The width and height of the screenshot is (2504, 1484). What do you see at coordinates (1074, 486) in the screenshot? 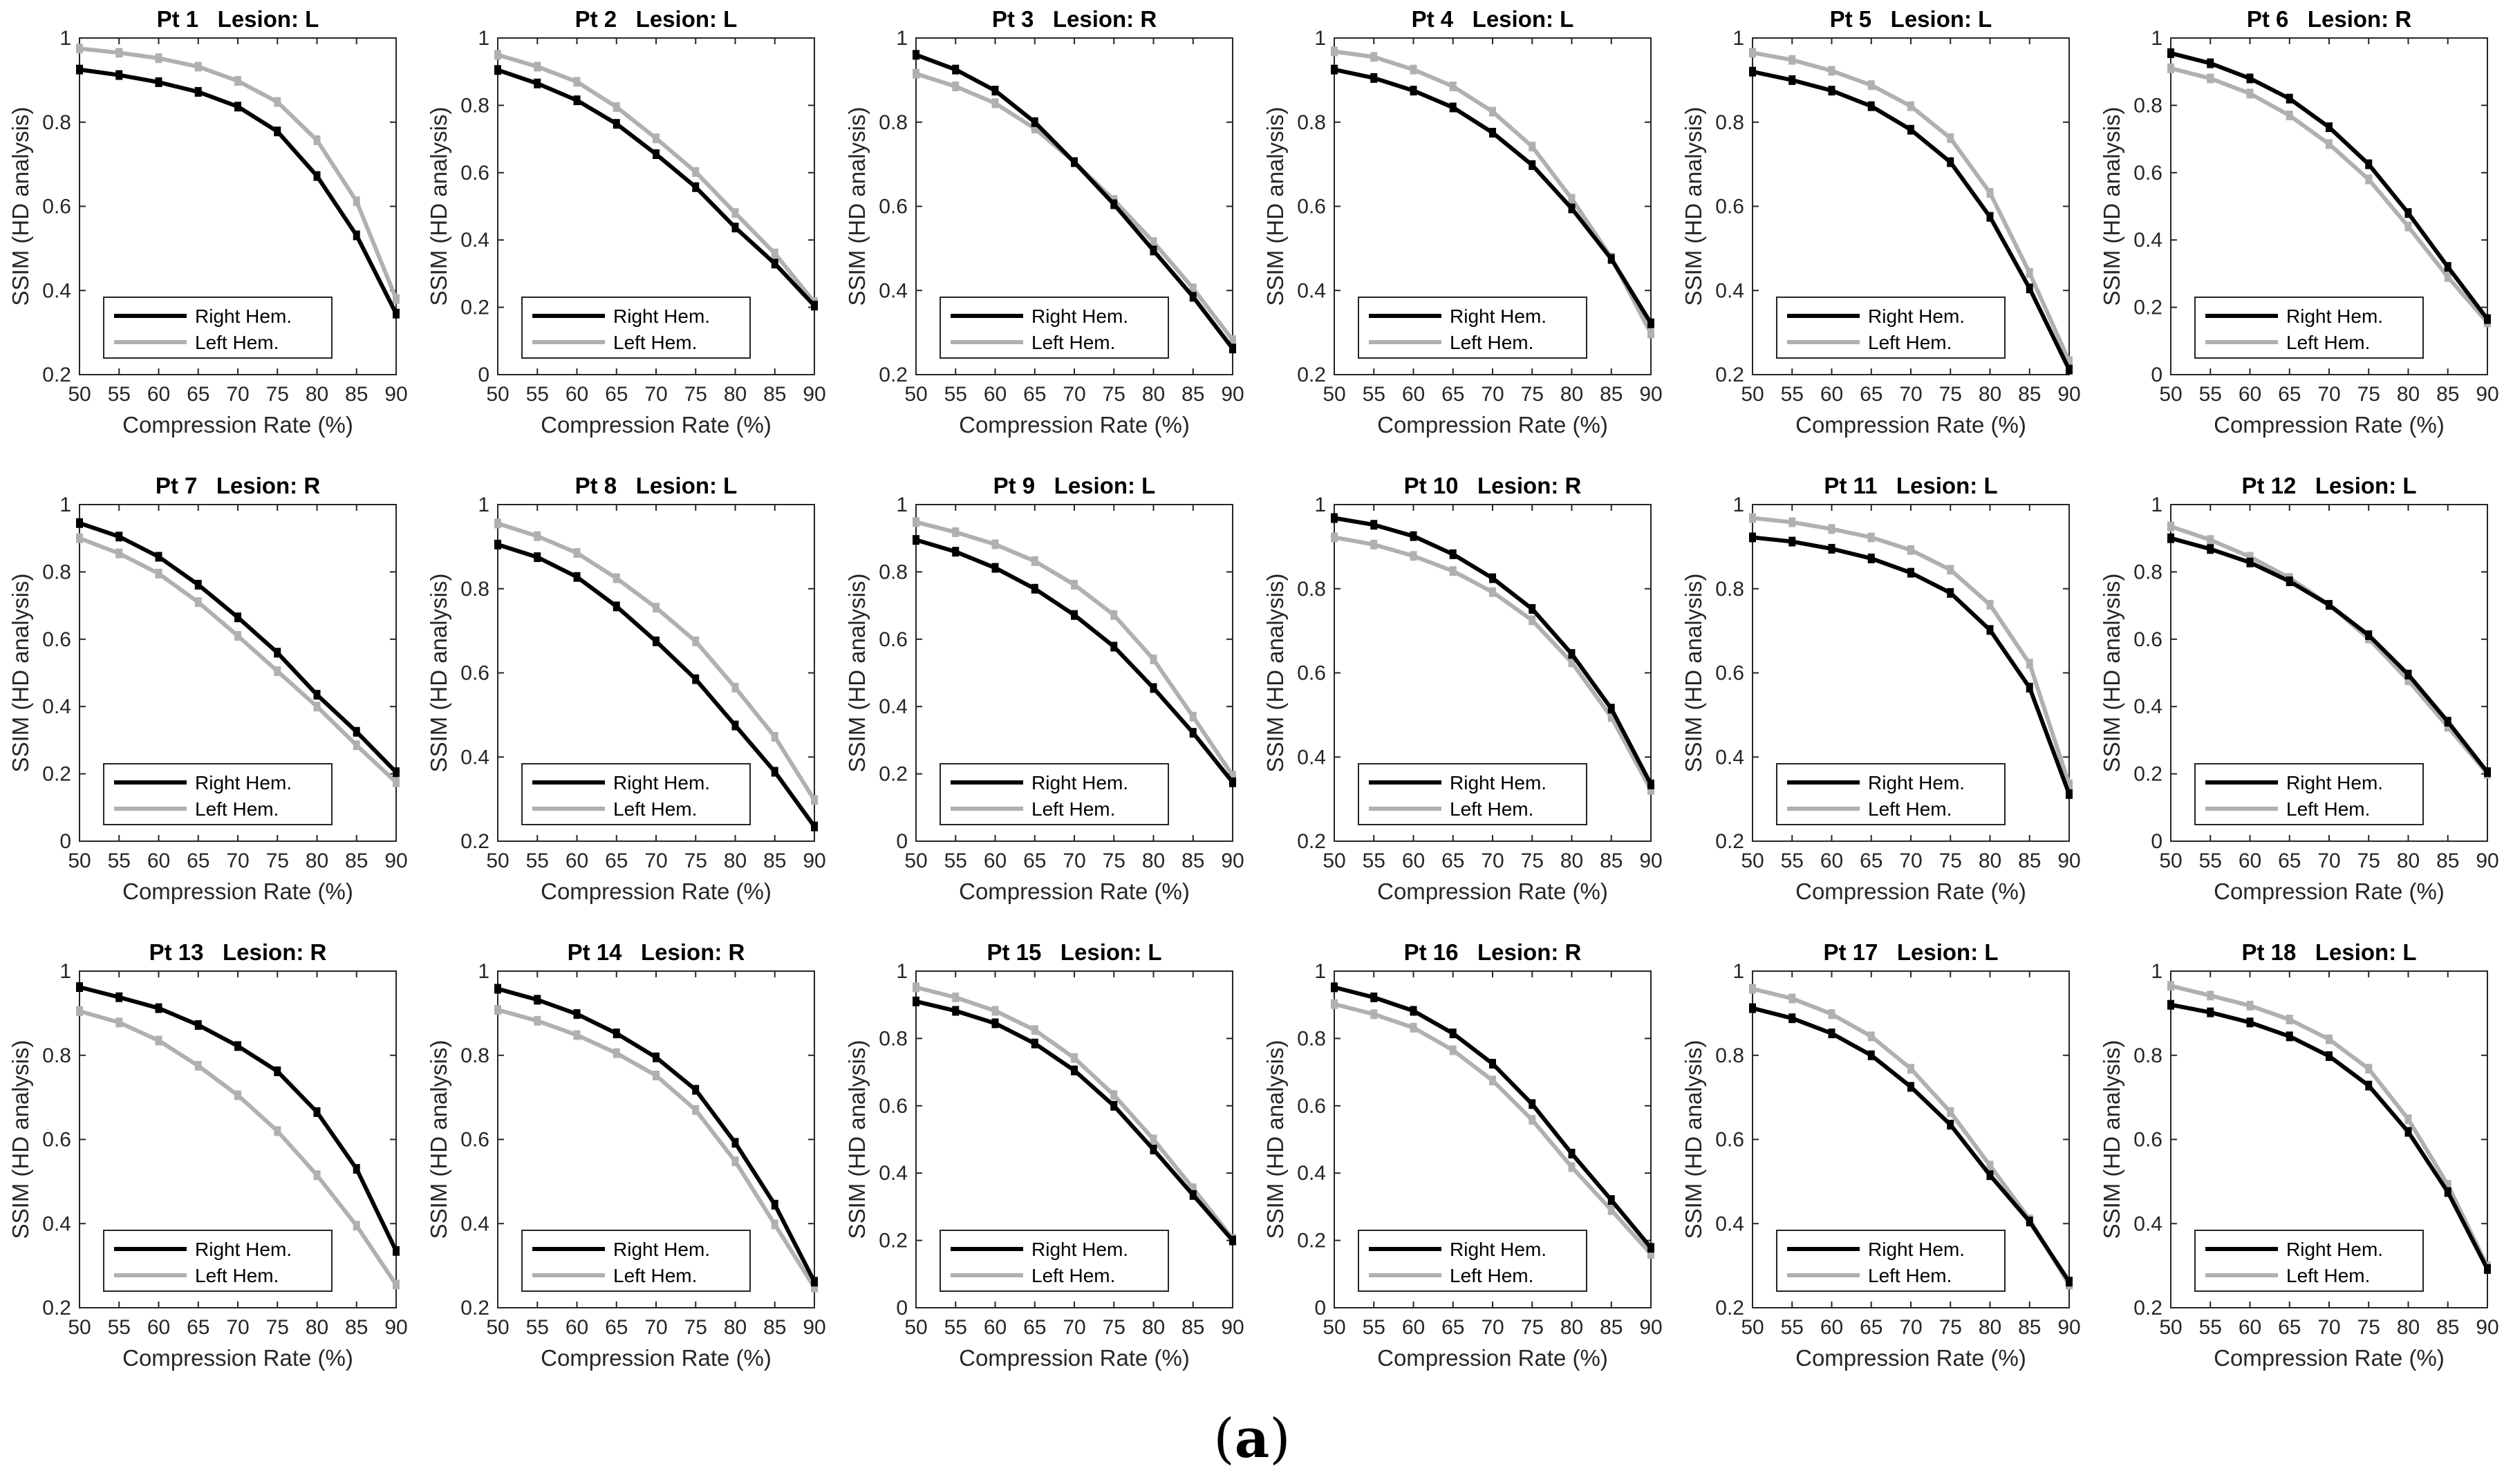
I see `chart-title: Pt 9 Lesion: L` at bounding box center [1074, 486].